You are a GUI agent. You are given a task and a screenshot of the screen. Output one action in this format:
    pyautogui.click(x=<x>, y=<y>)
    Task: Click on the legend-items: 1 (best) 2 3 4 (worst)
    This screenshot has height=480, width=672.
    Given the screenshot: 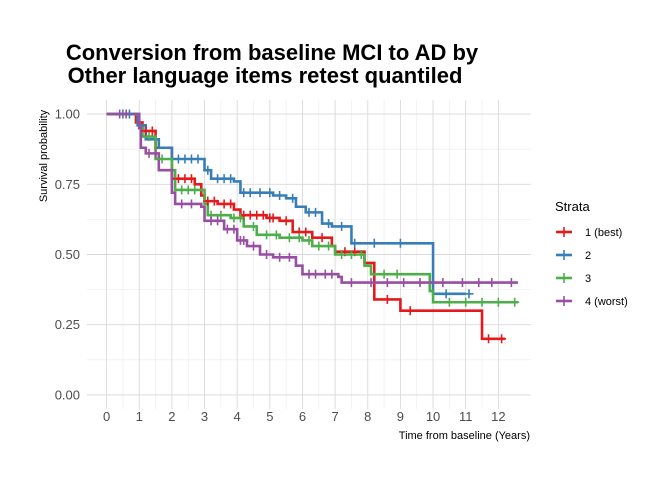 What is the action you would take?
    pyautogui.click(x=592, y=267)
    